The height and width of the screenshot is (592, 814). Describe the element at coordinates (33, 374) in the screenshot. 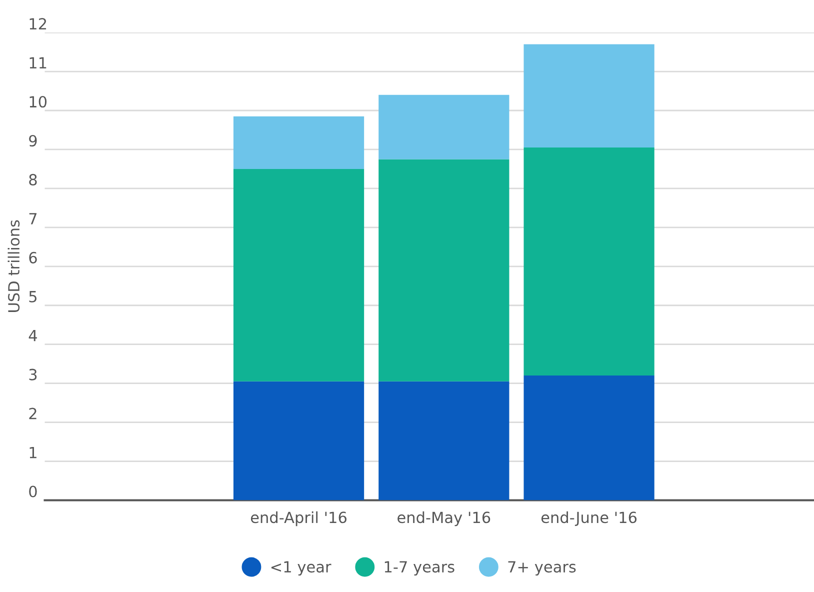

I see `y-tick-label: 3` at that location.